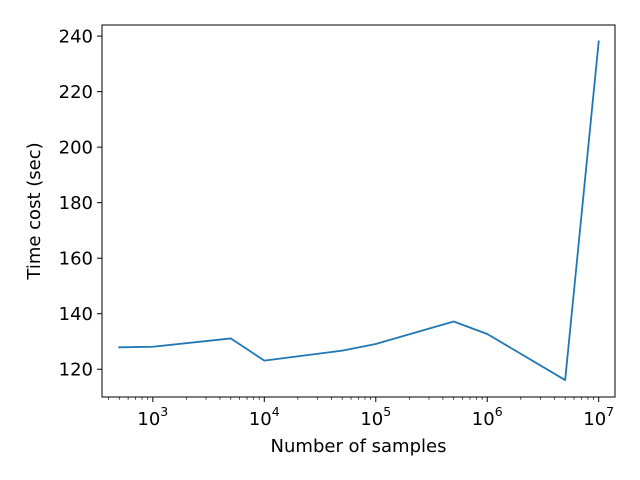 The height and width of the screenshot is (480, 640). I want to click on y-tick-label: 200, so click(76, 148).